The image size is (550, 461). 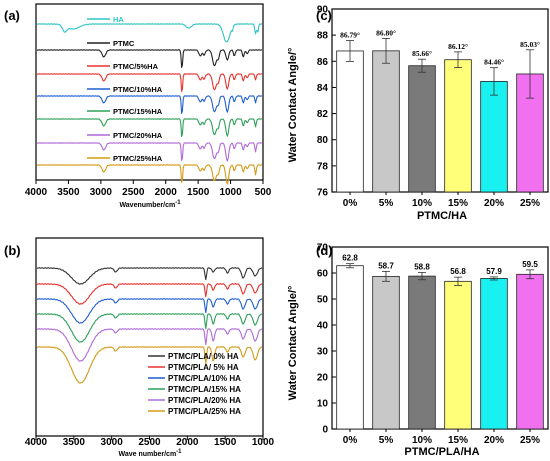 What do you see at coordinates (350, 203) in the screenshot?
I see `panel-c-x-tick-label: 0%` at bounding box center [350, 203].